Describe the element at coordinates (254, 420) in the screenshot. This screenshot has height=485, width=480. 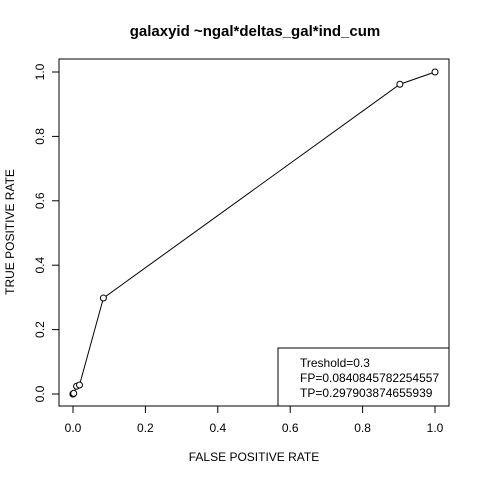
I see `x-axis: 0.0 0.2 0.4 0.6 0.8 1.0` at that location.